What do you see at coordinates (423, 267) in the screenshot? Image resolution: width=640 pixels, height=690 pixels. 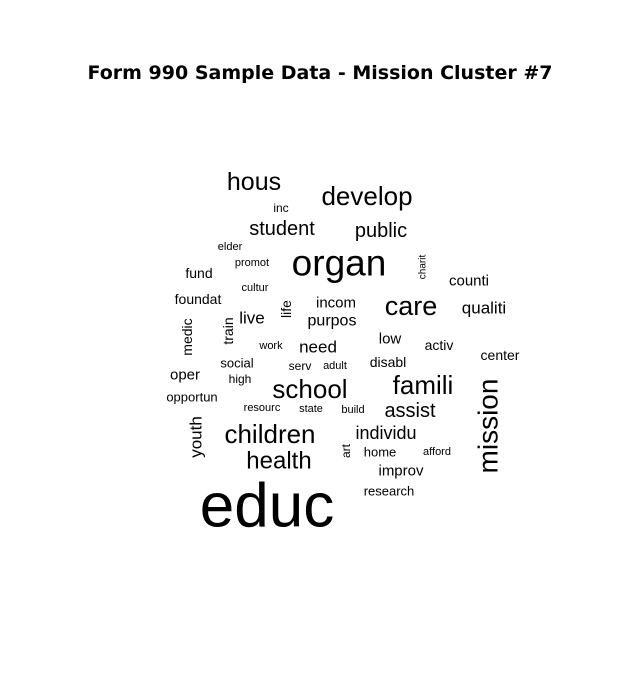 I see `word-charit: charit` at bounding box center [423, 267].